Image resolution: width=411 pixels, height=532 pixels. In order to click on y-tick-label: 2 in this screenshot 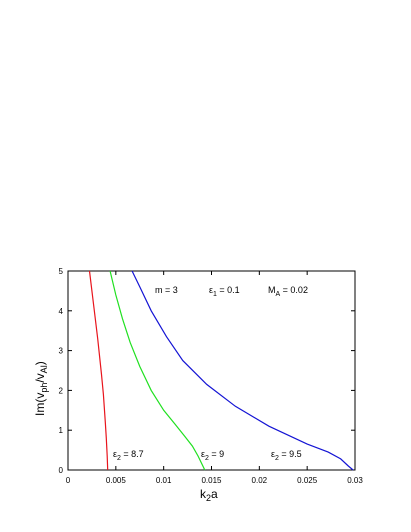, I will do `click(61, 390)`.